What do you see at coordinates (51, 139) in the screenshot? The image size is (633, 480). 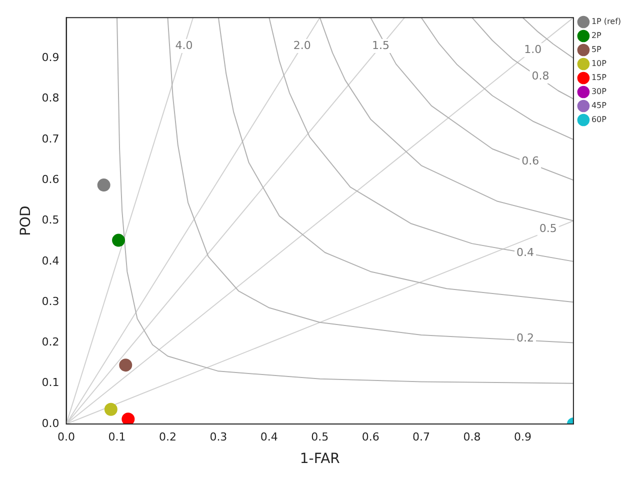 I see `y-tick-label: 0.7` at bounding box center [51, 139].